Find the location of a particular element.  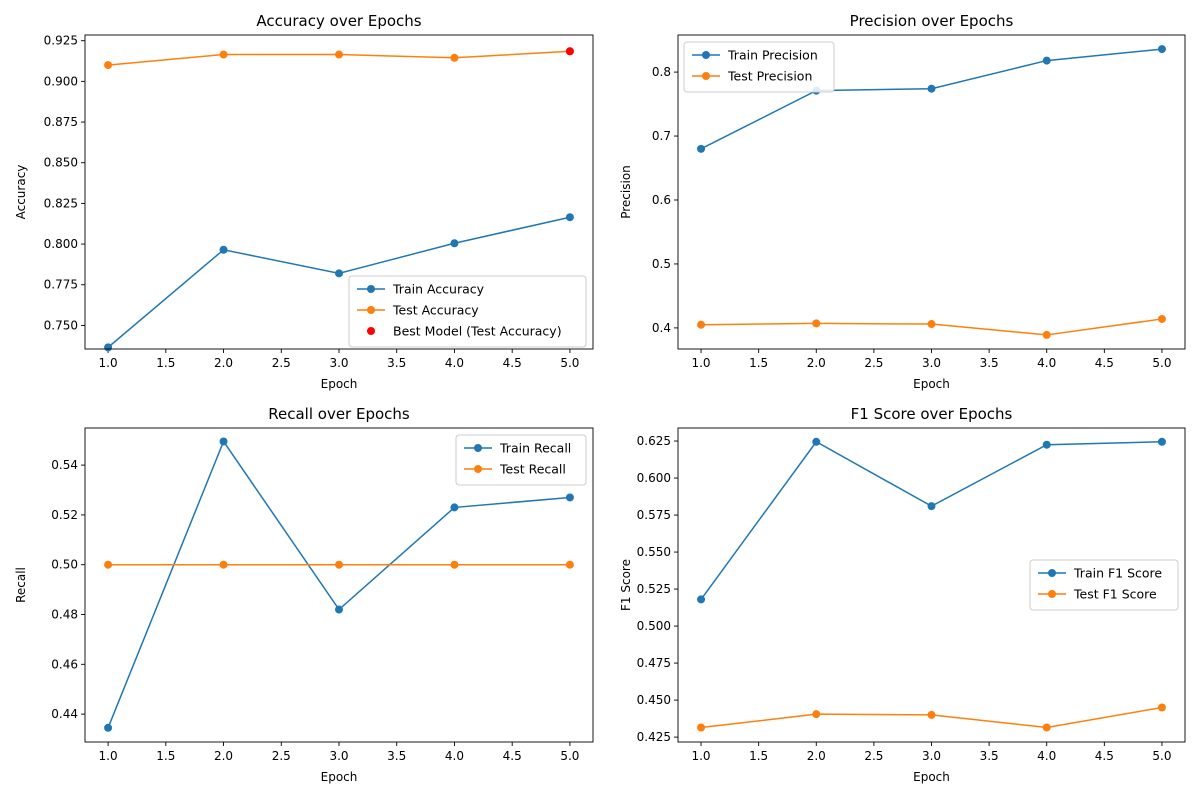

y-axis-label: Recall is located at coordinates (21, 585).